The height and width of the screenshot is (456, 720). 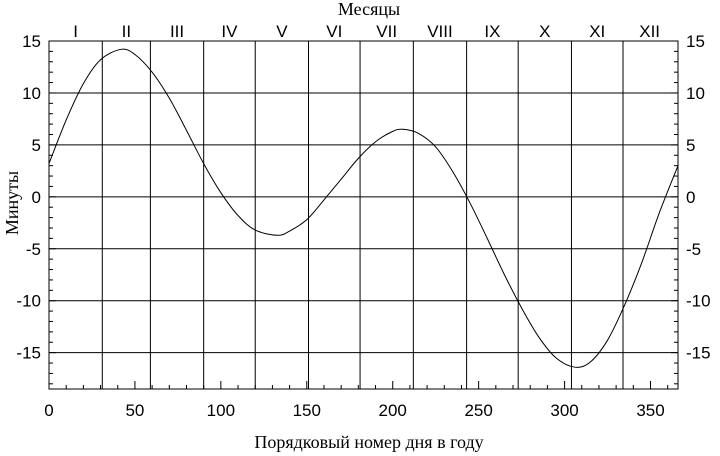 I want to click on month-label: VII, so click(x=386, y=31).